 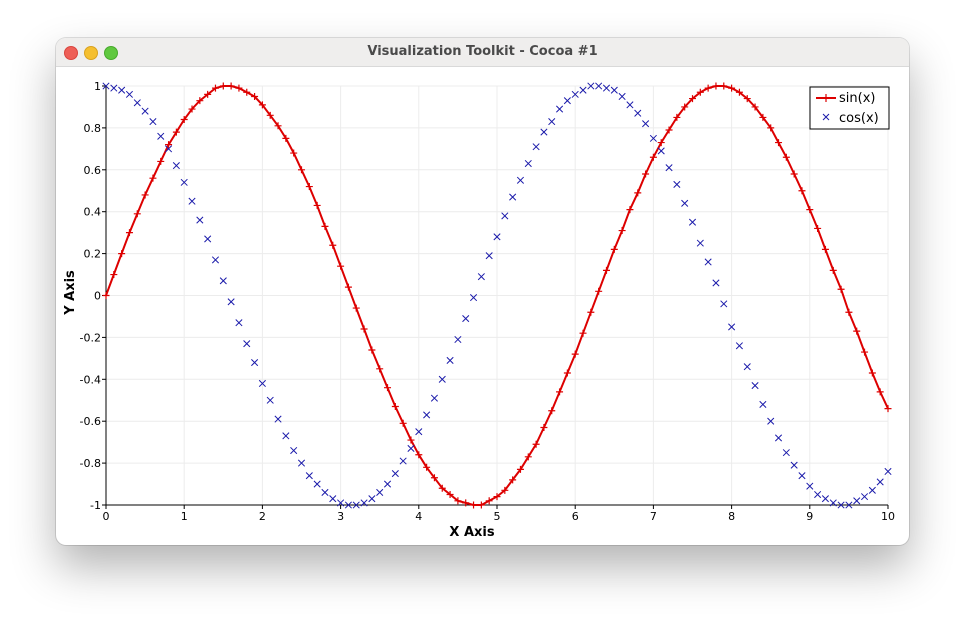 What do you see at coordinates (93, 212) in the screenshot?
I see `y-tick-label: 0.4` at bounding box center [93, 212].